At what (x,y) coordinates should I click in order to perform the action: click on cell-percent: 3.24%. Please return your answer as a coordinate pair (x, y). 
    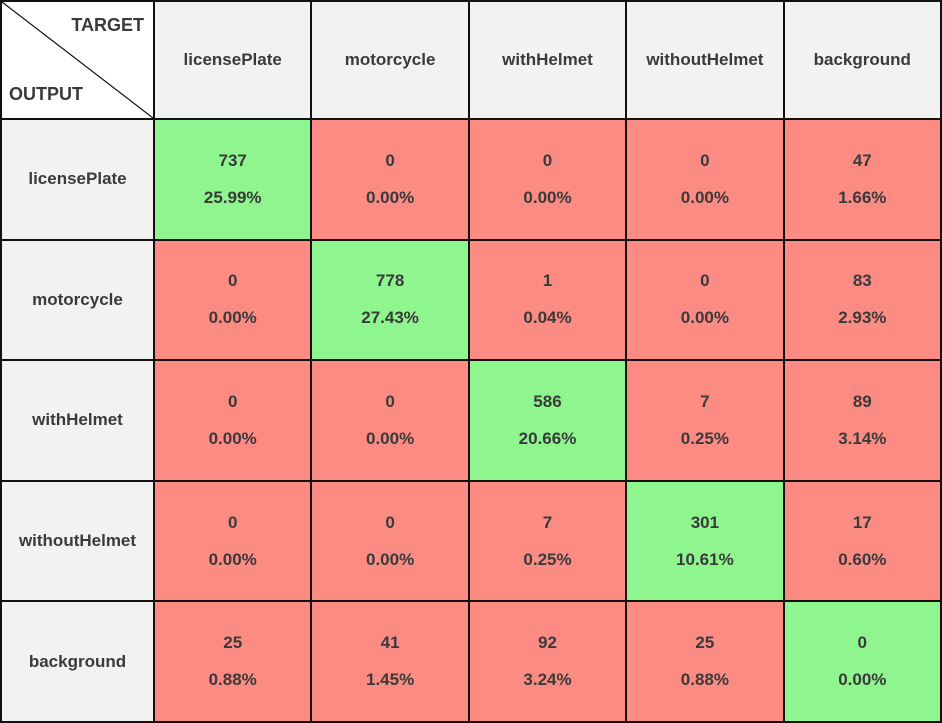
    Looking at the image, I should click on (547, 680).